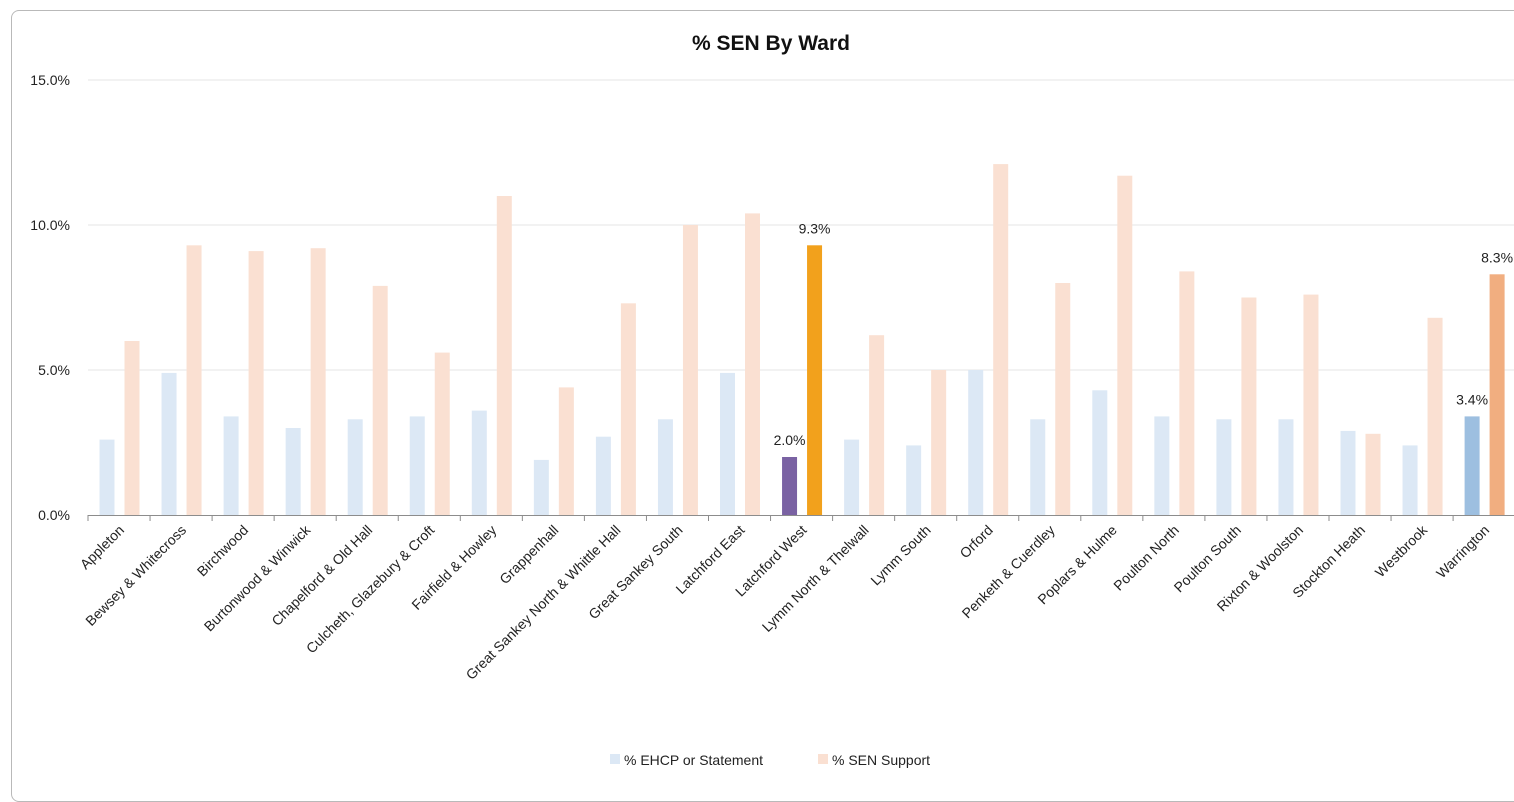 Image resolution: width=1514 pixels, height=802 pixels. What do you see at coordinates (1249, 406) in the screenshot?
I see `bar-sen-support-poulton-south` at bounding box center [1249, 406].